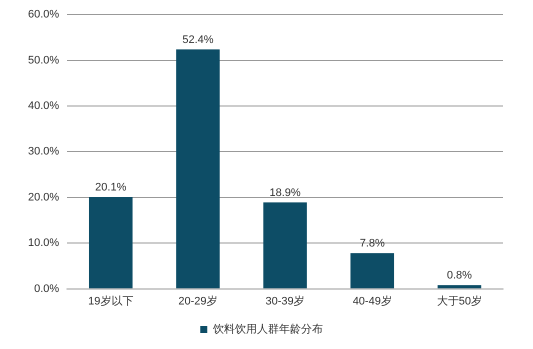 The height and width of the screenshot is (349, 533). Describe the element at coordinates (47, 288) in the screenshot. I see `y-tick-label: 0.0%` at that location.